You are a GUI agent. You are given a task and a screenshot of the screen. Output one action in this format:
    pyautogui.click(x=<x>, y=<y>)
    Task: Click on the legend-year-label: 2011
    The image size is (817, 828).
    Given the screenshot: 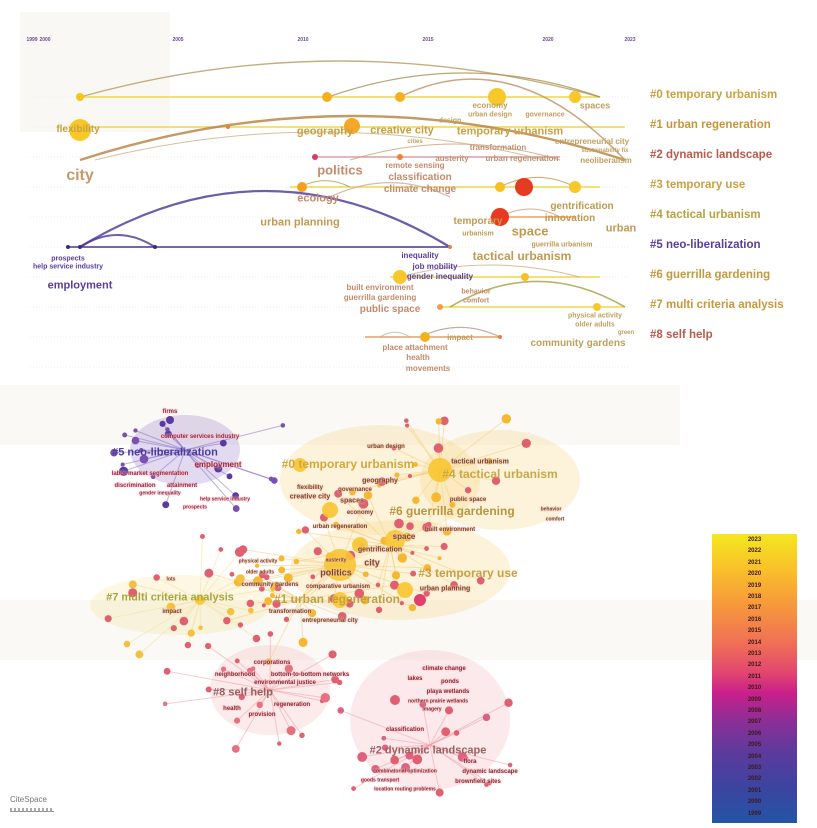 What is the action you would take?
    pyautogui.click(x=754, y=676)
    